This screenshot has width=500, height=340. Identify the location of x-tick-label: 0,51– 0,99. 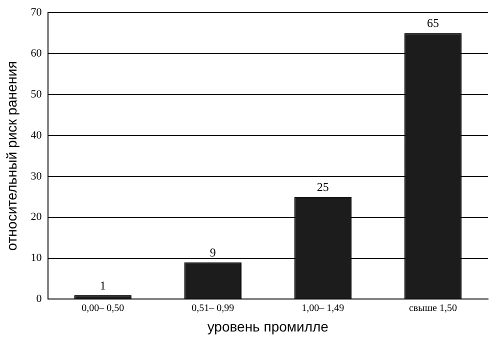
(213, 308).